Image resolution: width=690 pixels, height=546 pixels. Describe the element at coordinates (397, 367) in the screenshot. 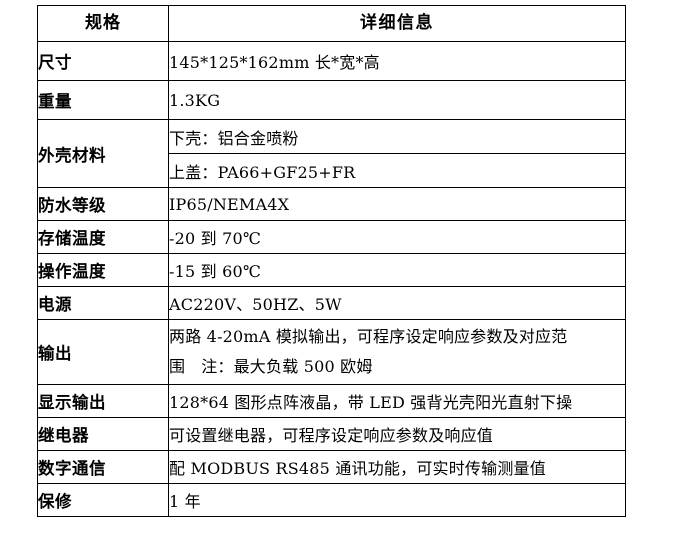

I see `output-line-2: 围注：最大负载 500 欧姆` at that location.